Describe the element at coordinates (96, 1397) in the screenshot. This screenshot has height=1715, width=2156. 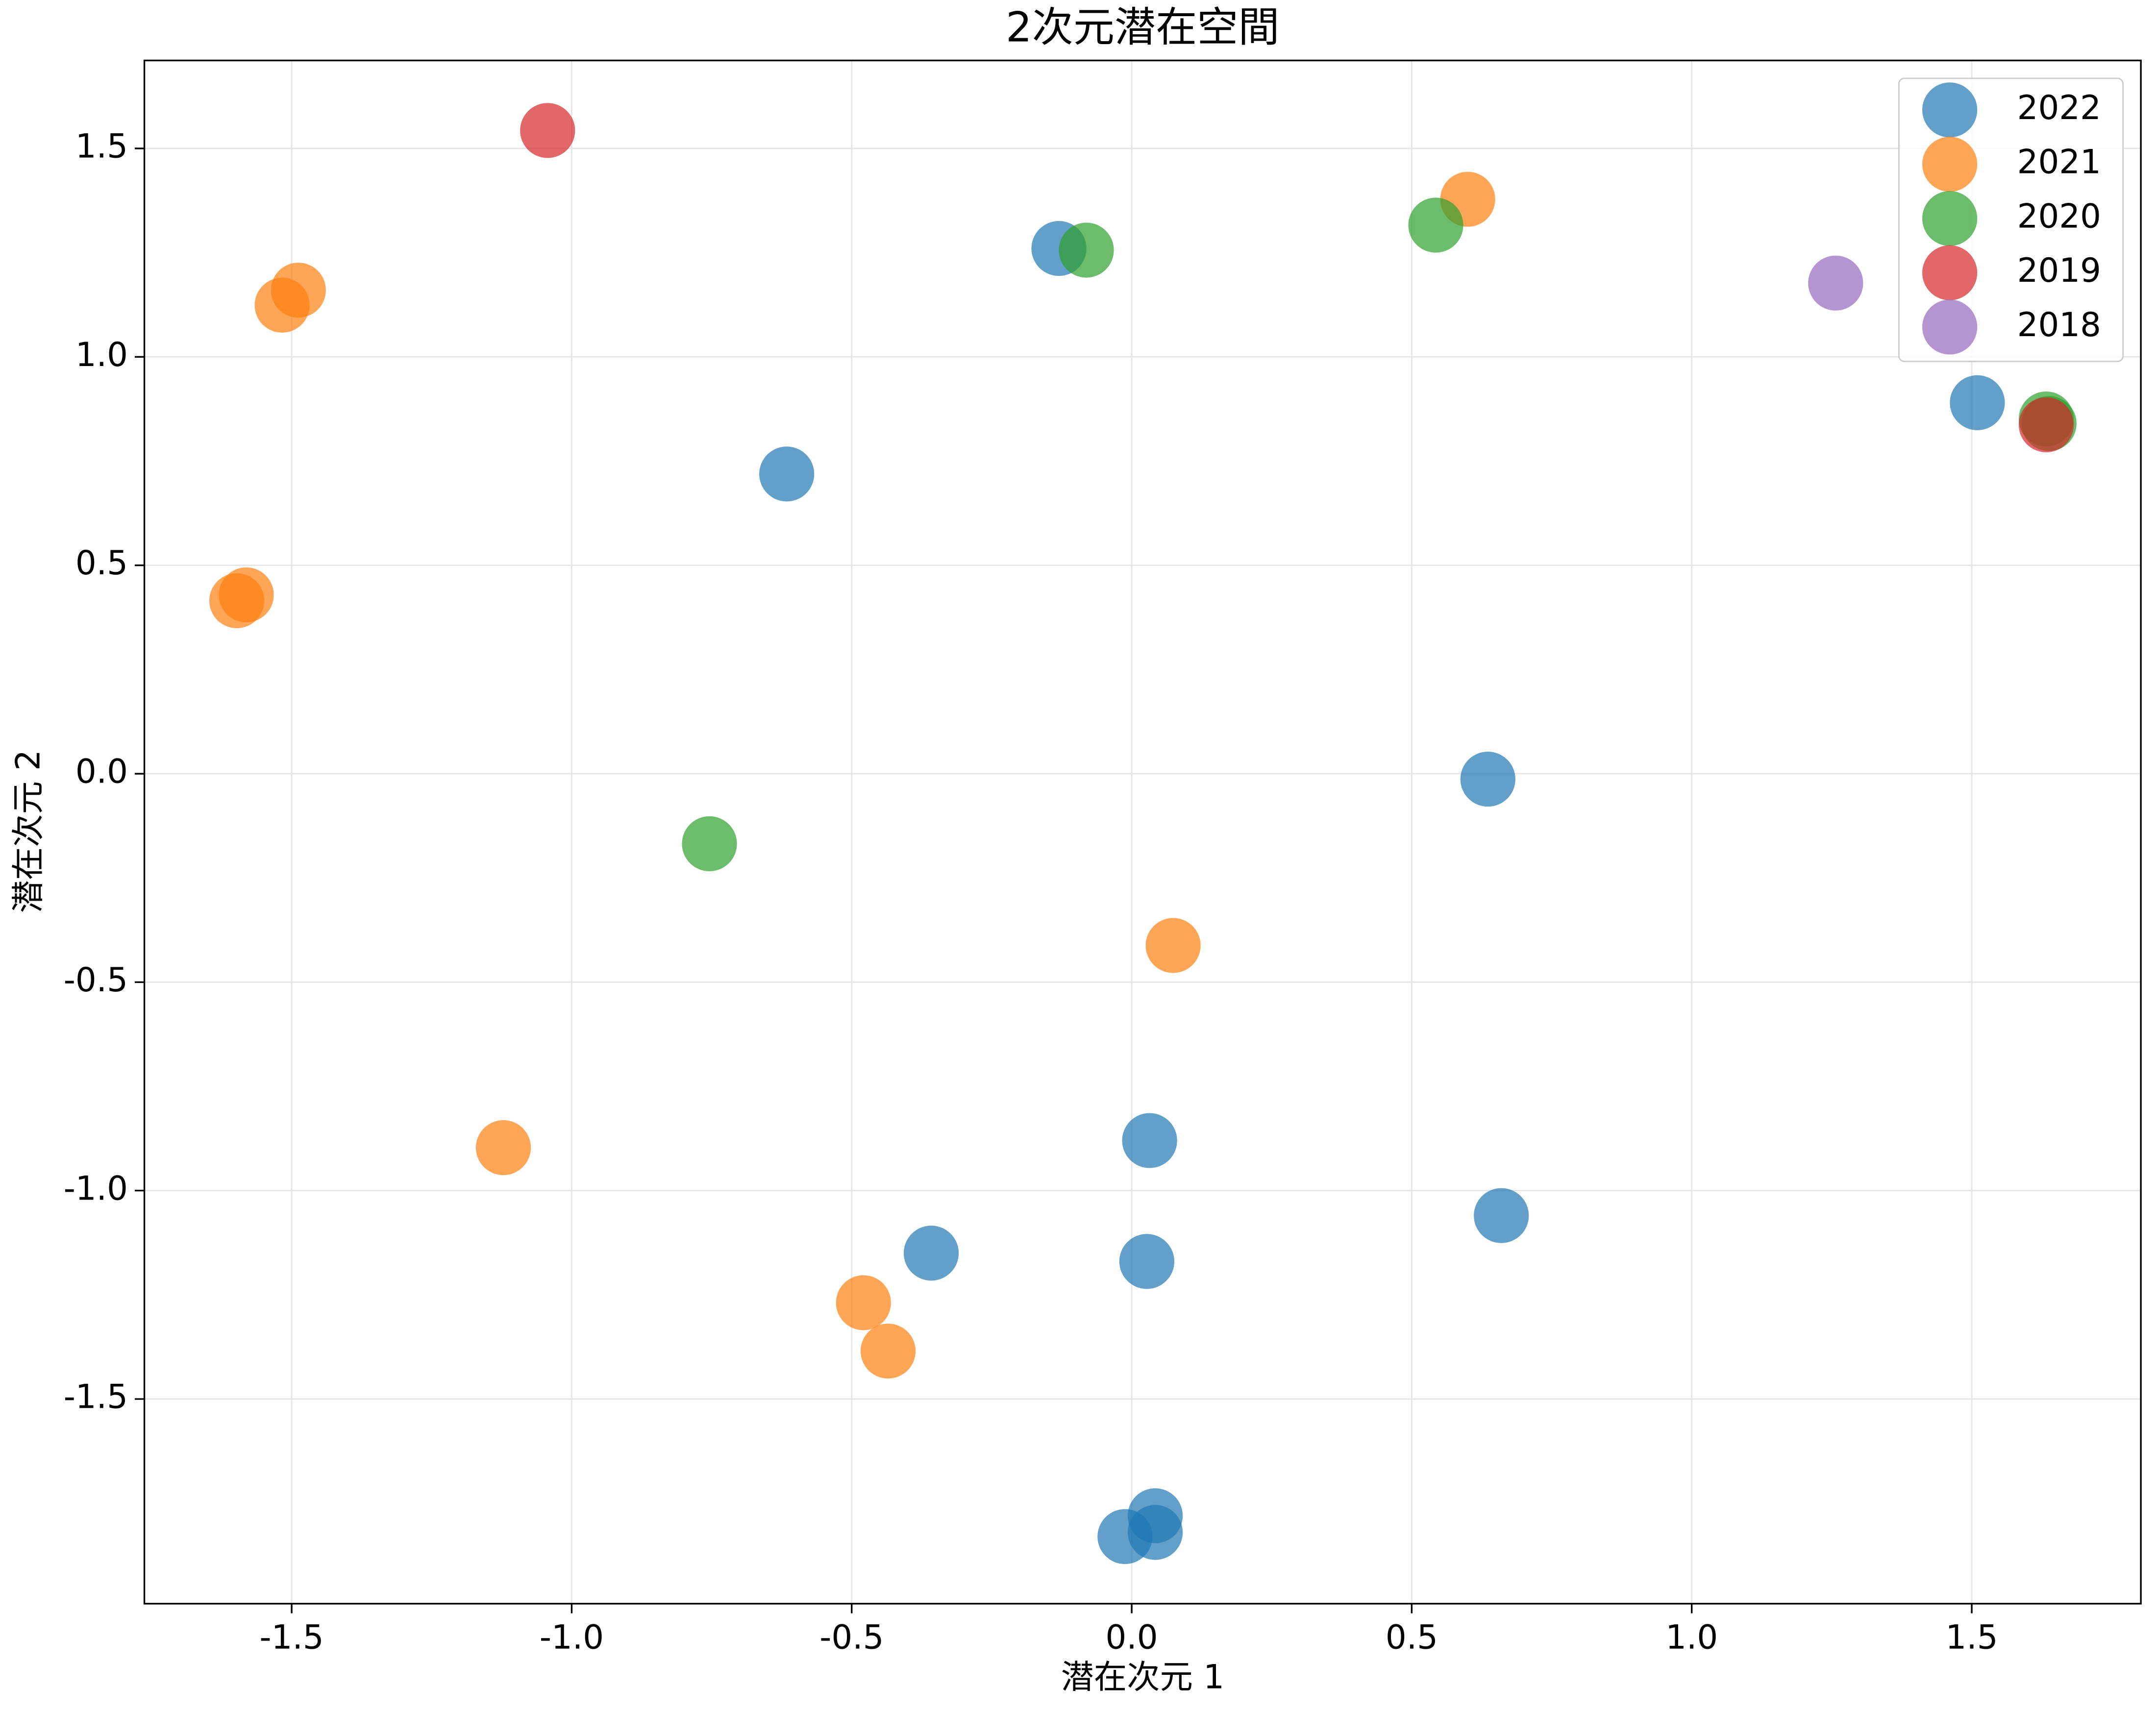
I see `y-tick-label: -1.5` at that location.